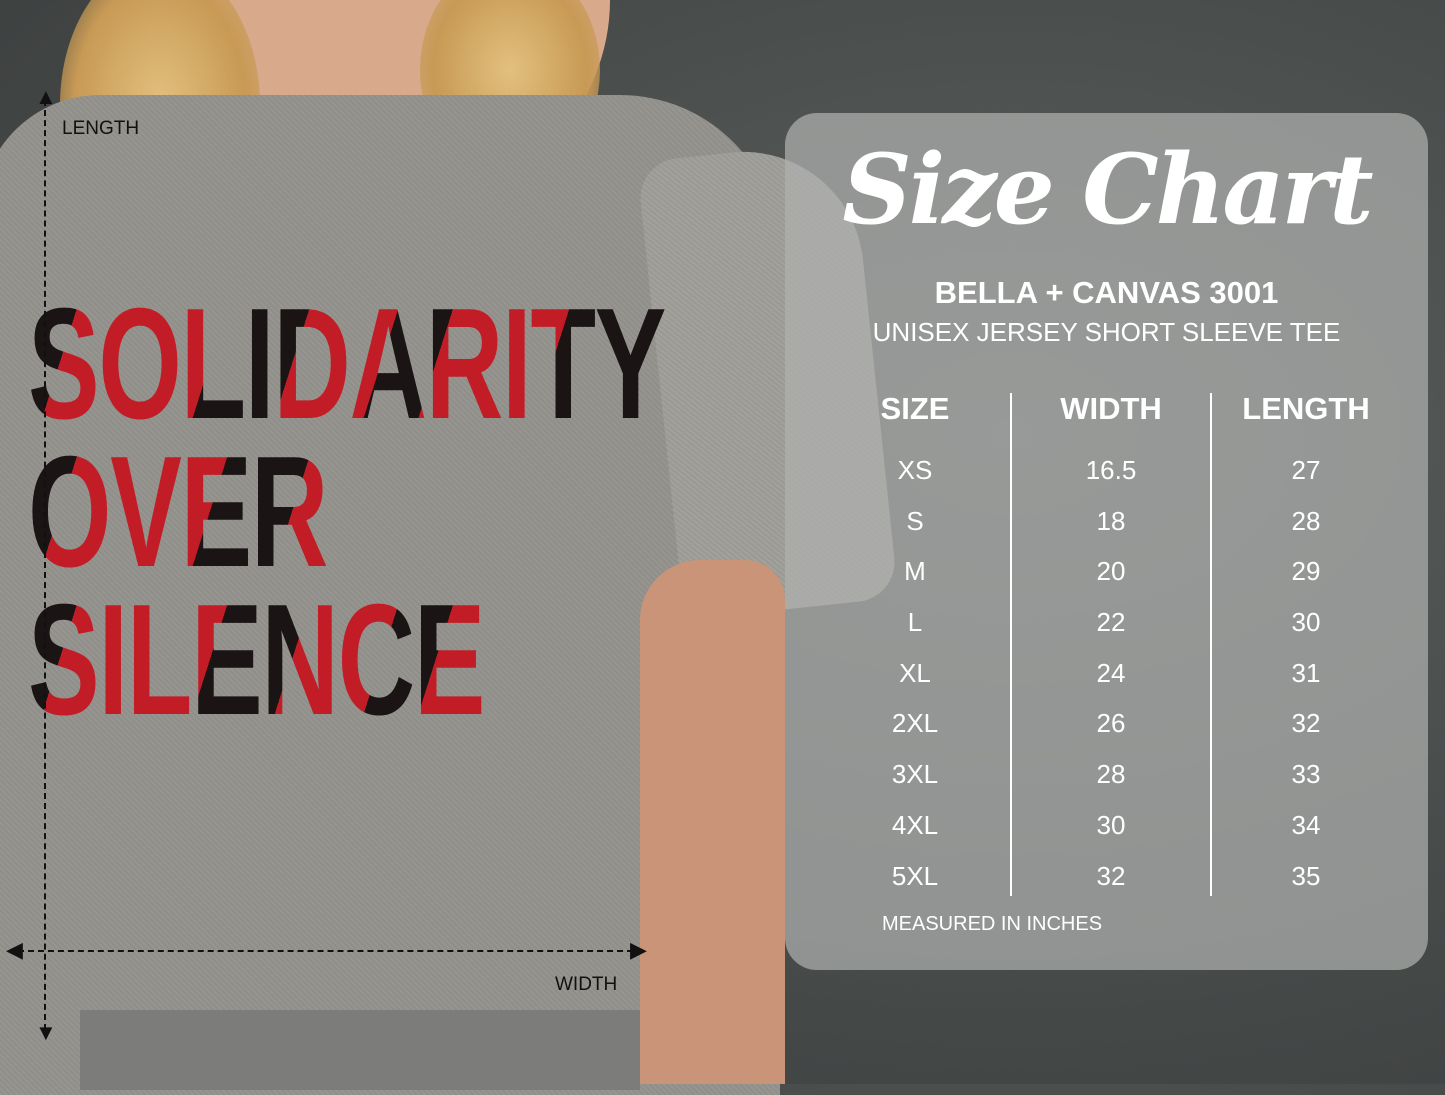 Image resolution: width=1445 pixels, height=1095 pixels. Describe the element at coordinates (915, 875) in the screenshot. I see `size-cell: 5XL` at that location.